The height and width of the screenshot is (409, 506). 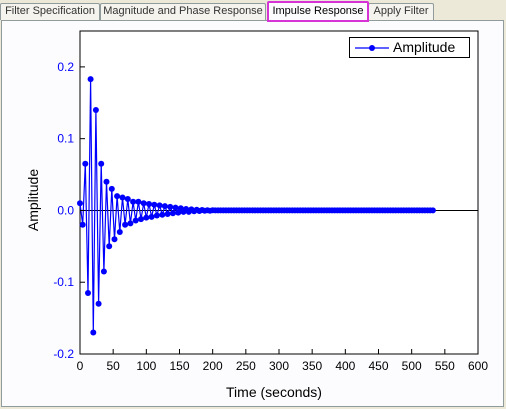 What do you see at coordinates (246, 366) in the screenshot?
I see `x-tick-label: 250` at bounding box center [246, 366].